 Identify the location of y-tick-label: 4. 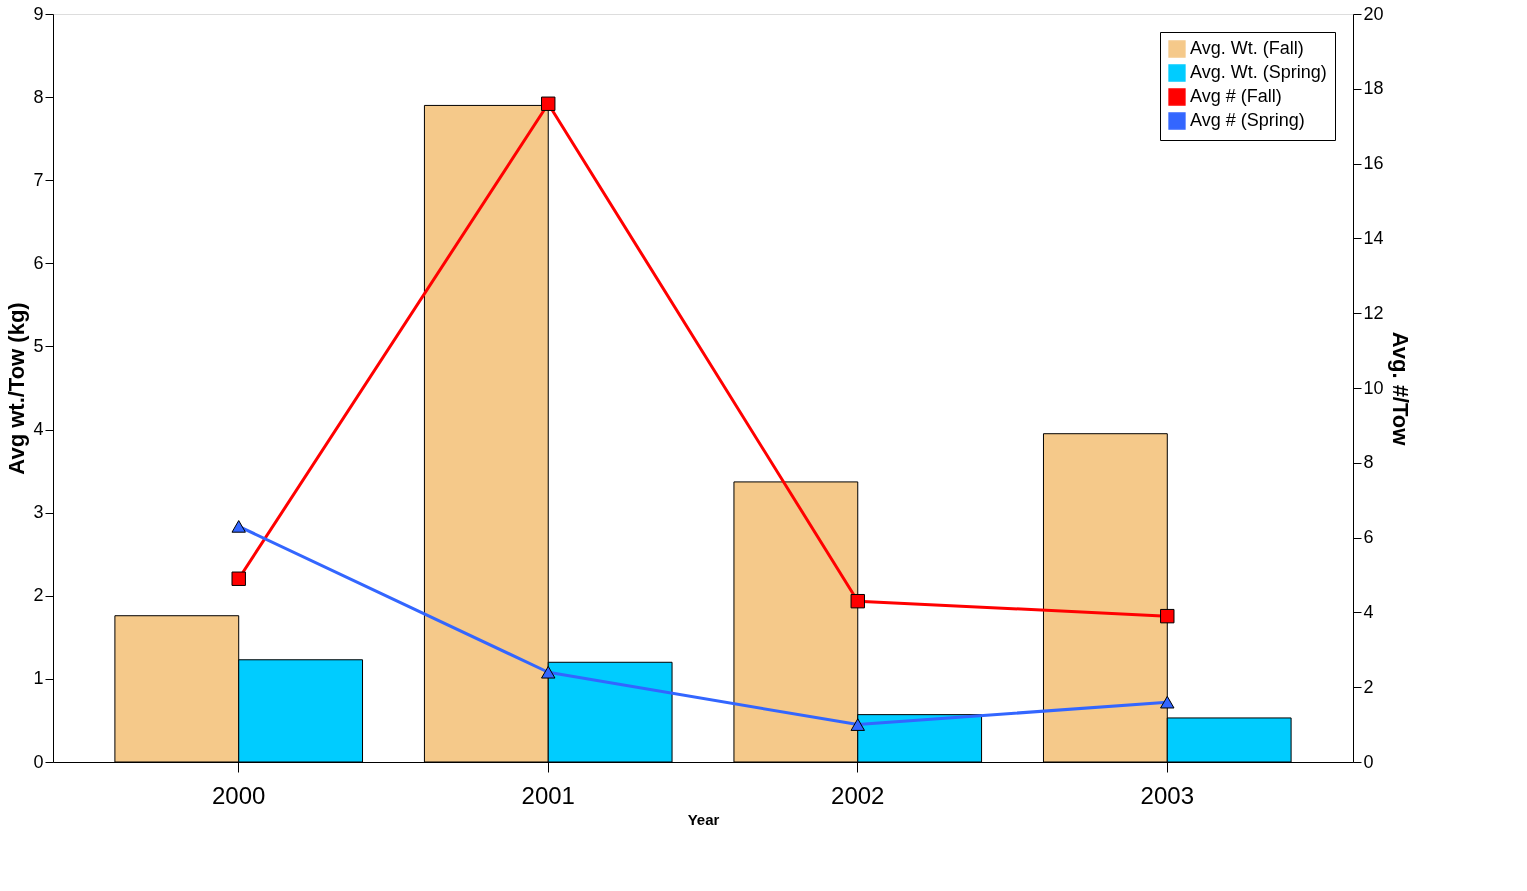
(38, 429).